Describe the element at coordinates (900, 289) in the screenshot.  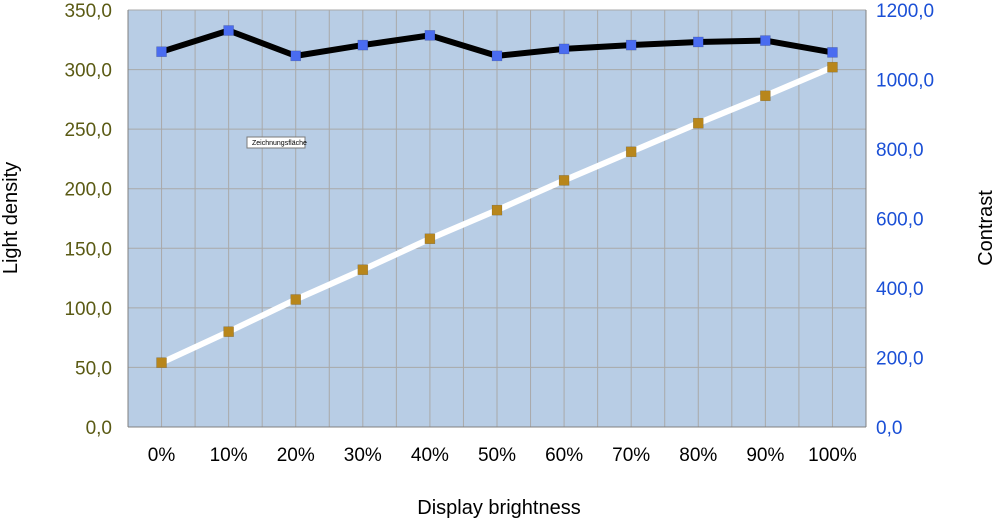
I see `right-y-tick-label: 400,0` at that location.